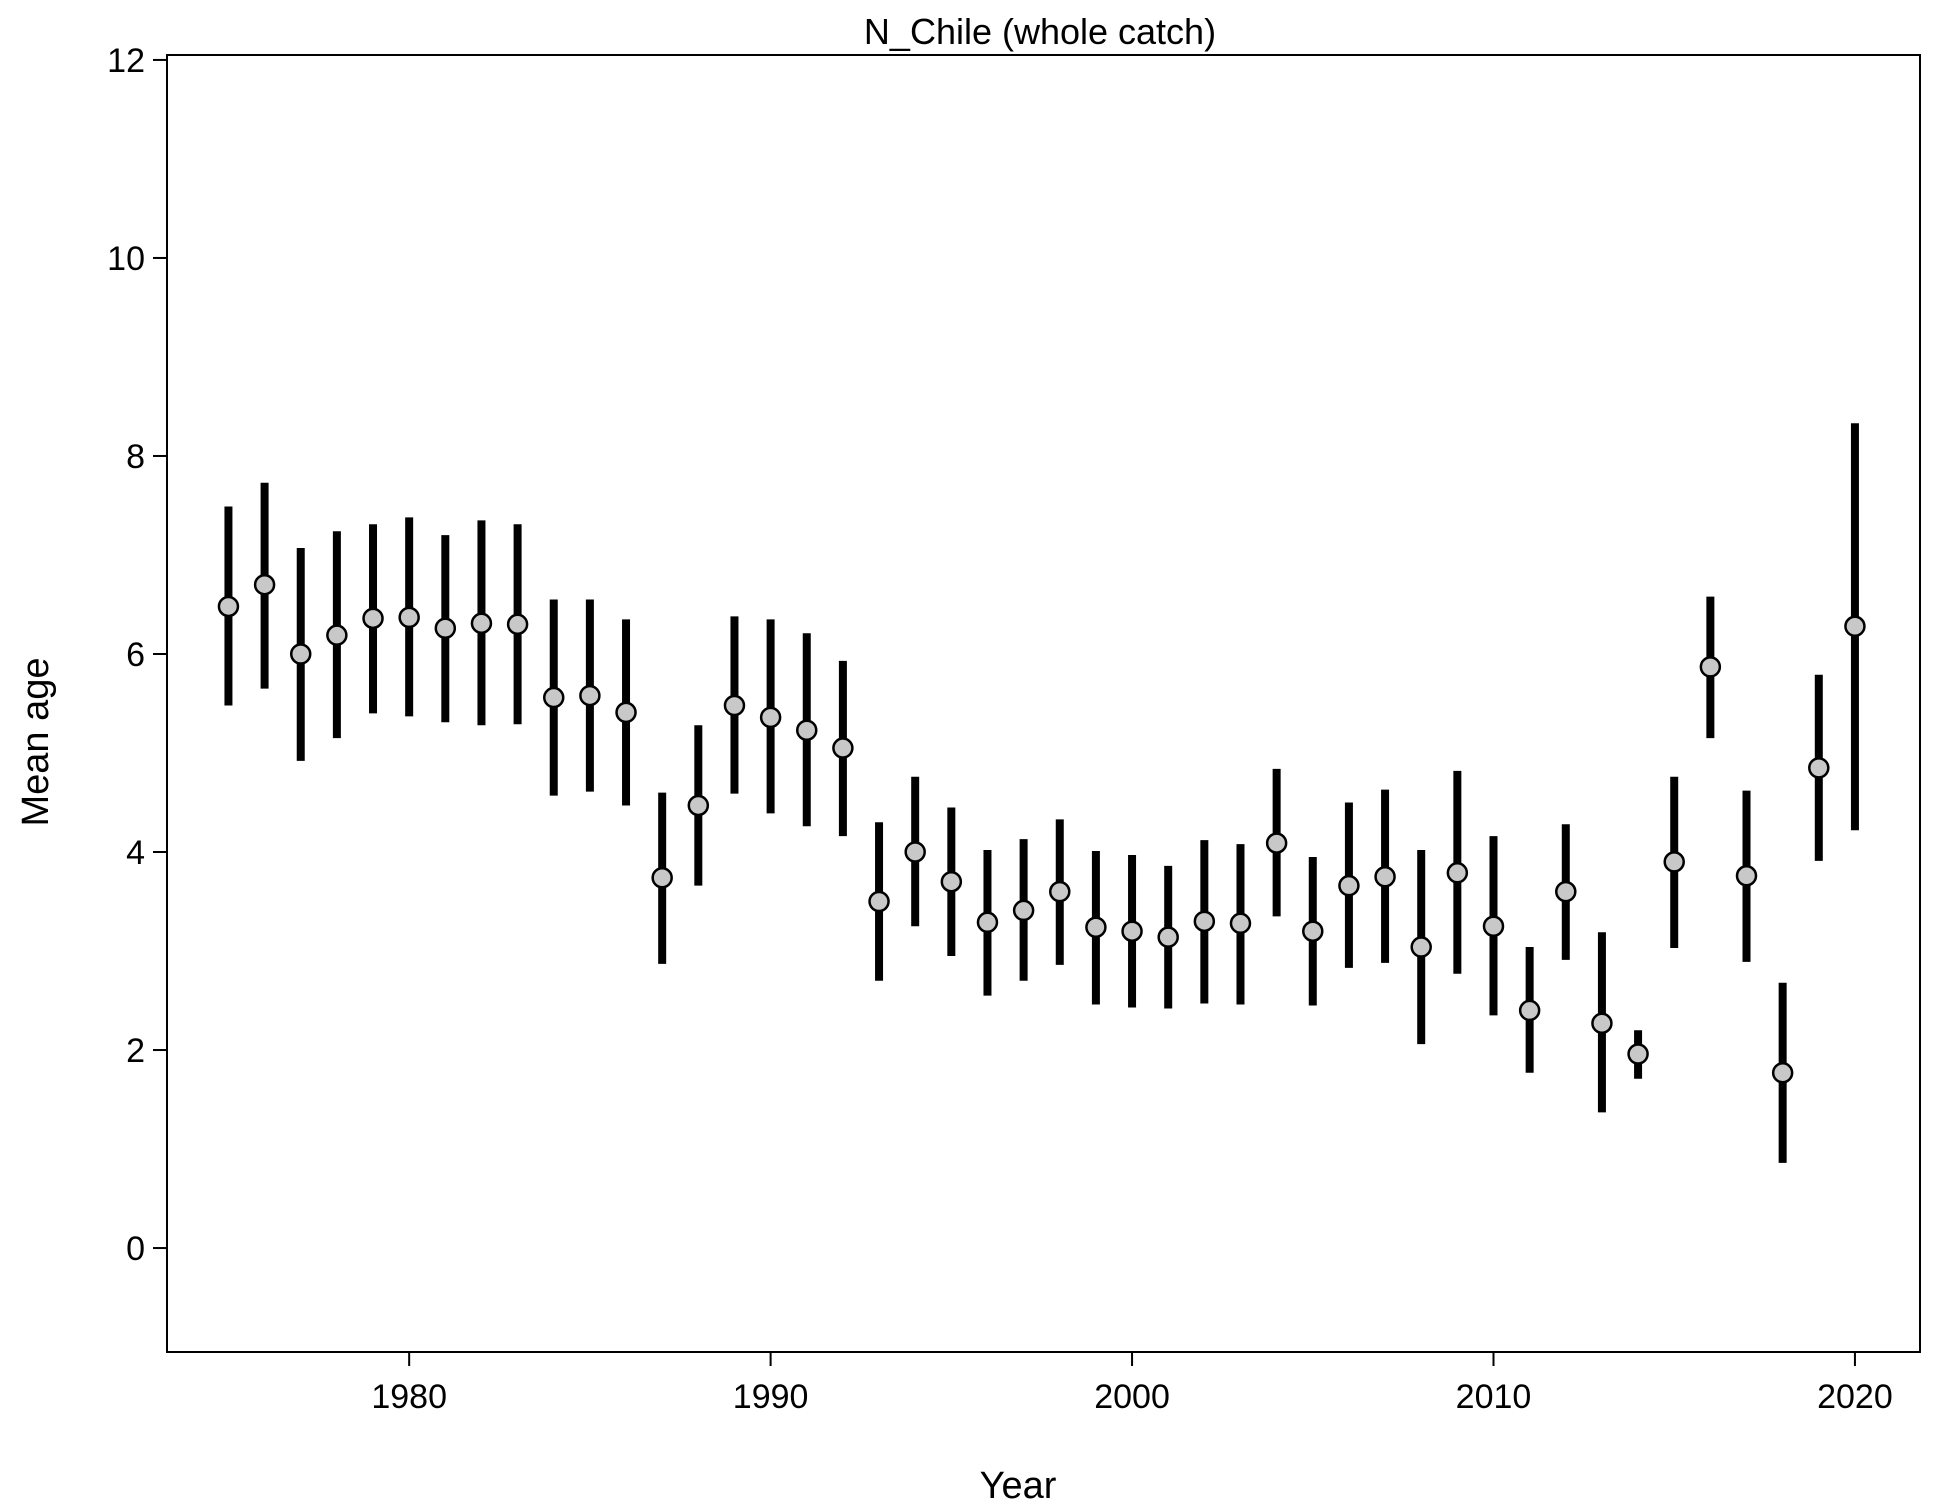  What do you see at coordinates (1132, 1397) in the screenshot?
I see `x-tick-label: 2000` at bounding box center [1132, 1397].